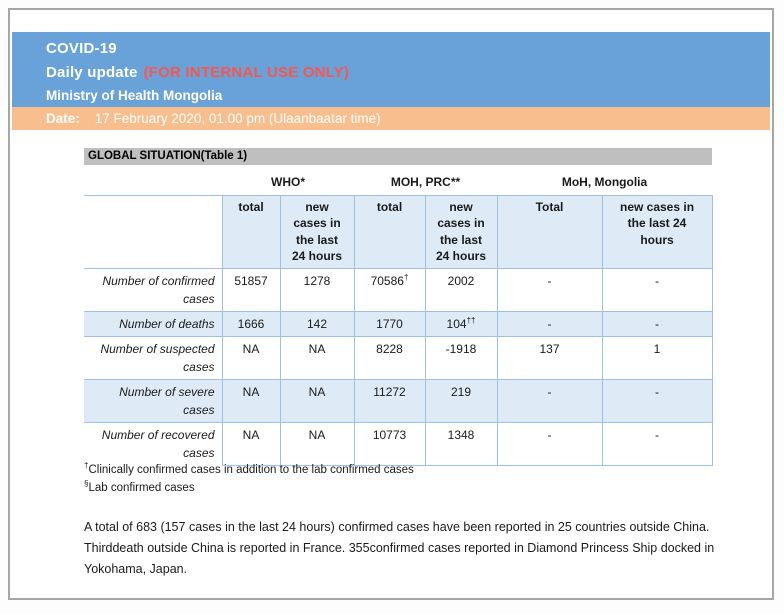 The width and height of the screenshot is (784, 614). I want to click on internal-use-note: (FOR INTERNAL USE ONLY), so click(246, 72).